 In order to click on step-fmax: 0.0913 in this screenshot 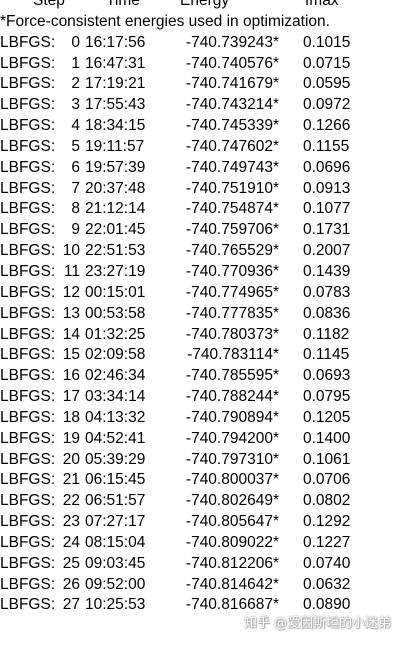, I will do `click(327, 188)`.